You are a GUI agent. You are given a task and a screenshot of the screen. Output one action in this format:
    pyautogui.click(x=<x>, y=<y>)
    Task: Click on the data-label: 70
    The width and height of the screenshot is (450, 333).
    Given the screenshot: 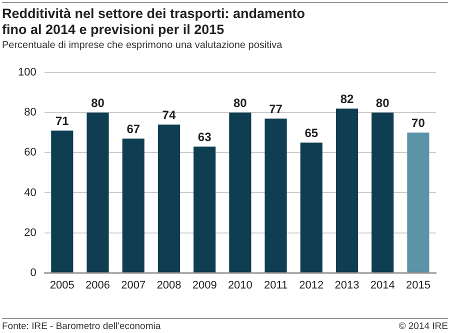 What is the action you would take?
    pyautogui.click(x=419, y=123)
    